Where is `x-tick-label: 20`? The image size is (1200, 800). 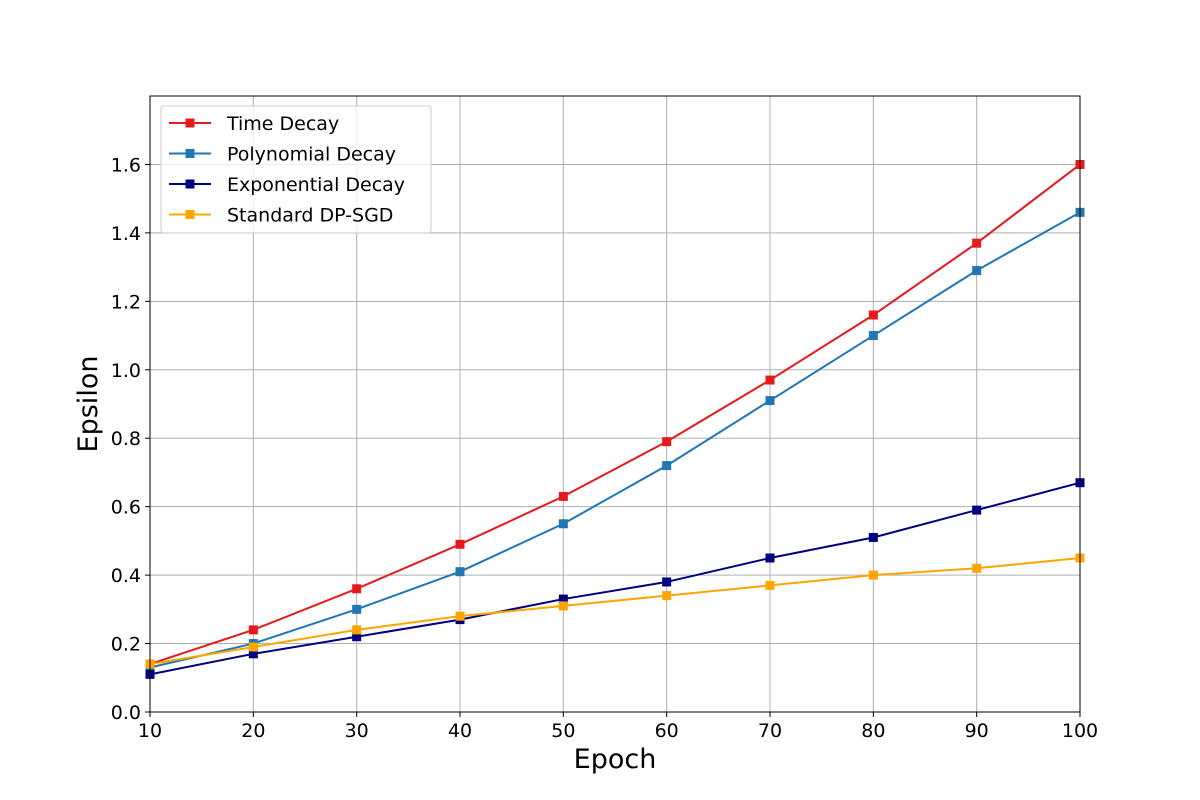
x-tick-label: 20 is located at coordinates (253, 731).